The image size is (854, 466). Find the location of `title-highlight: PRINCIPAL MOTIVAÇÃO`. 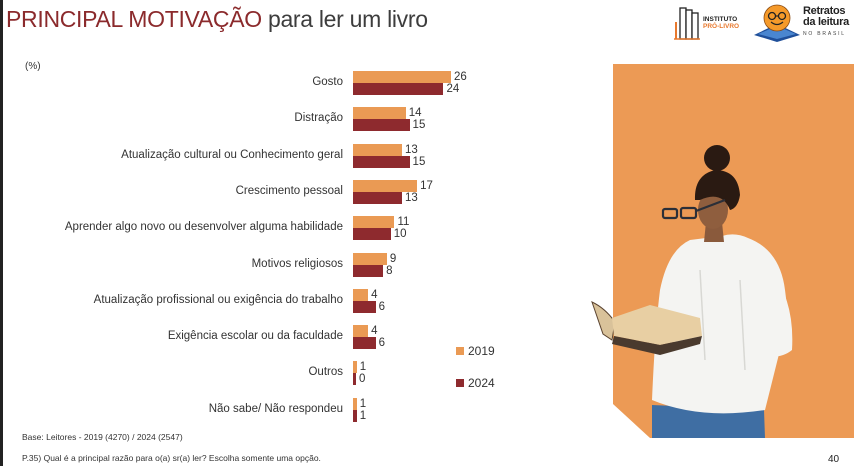

title-highlight: PRINCIPAL MOTIVAÇÃO is located at coordinates (134, 19).